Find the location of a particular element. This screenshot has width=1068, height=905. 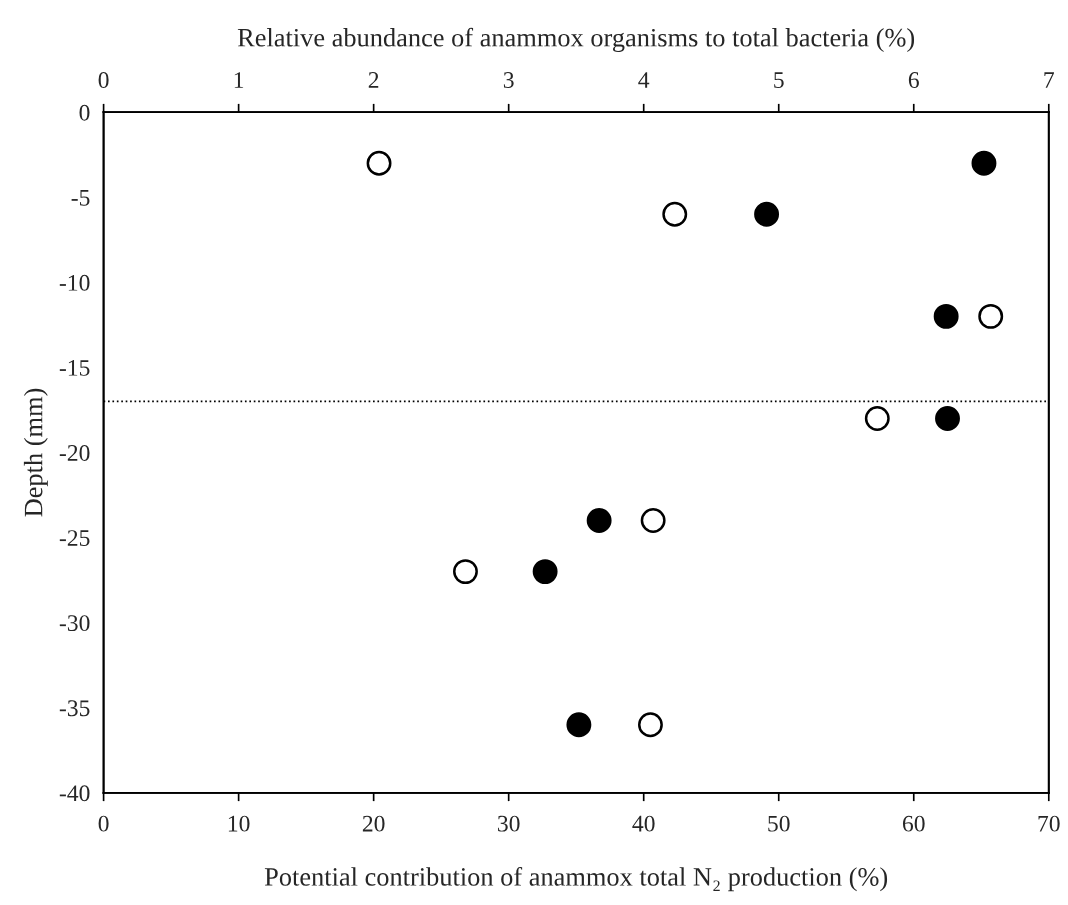

x-tick-label: 20 is located at coordinates (373, 823).